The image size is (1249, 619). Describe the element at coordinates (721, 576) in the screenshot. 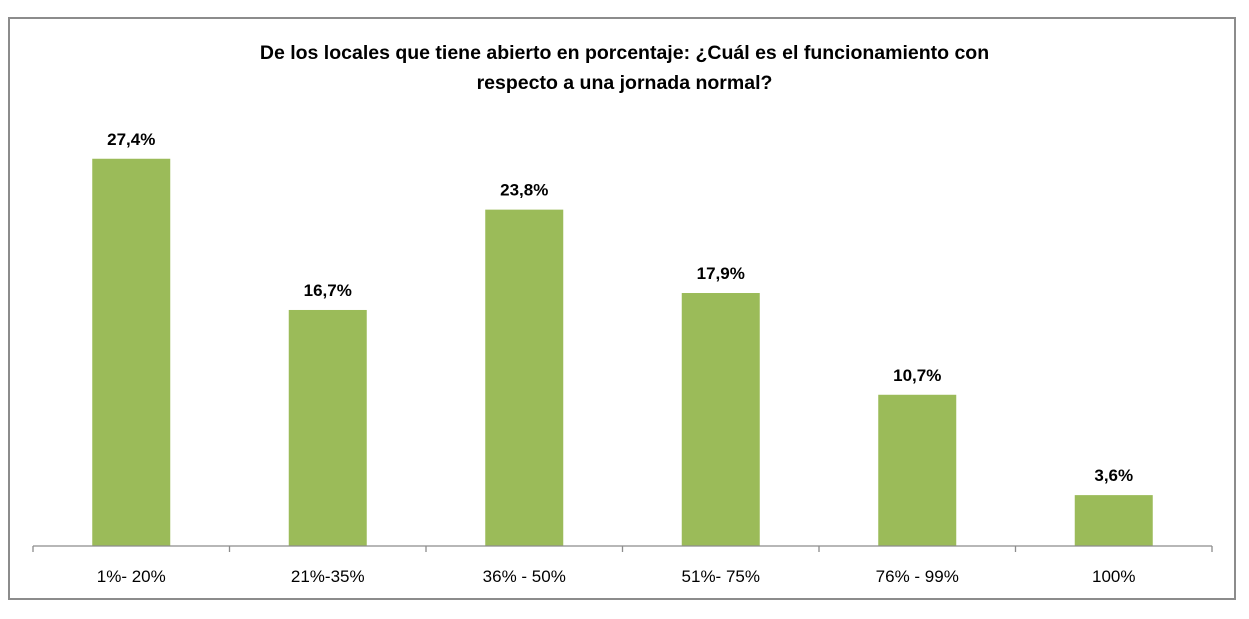

I see `category-label-4: 51%- 75%` at that location.